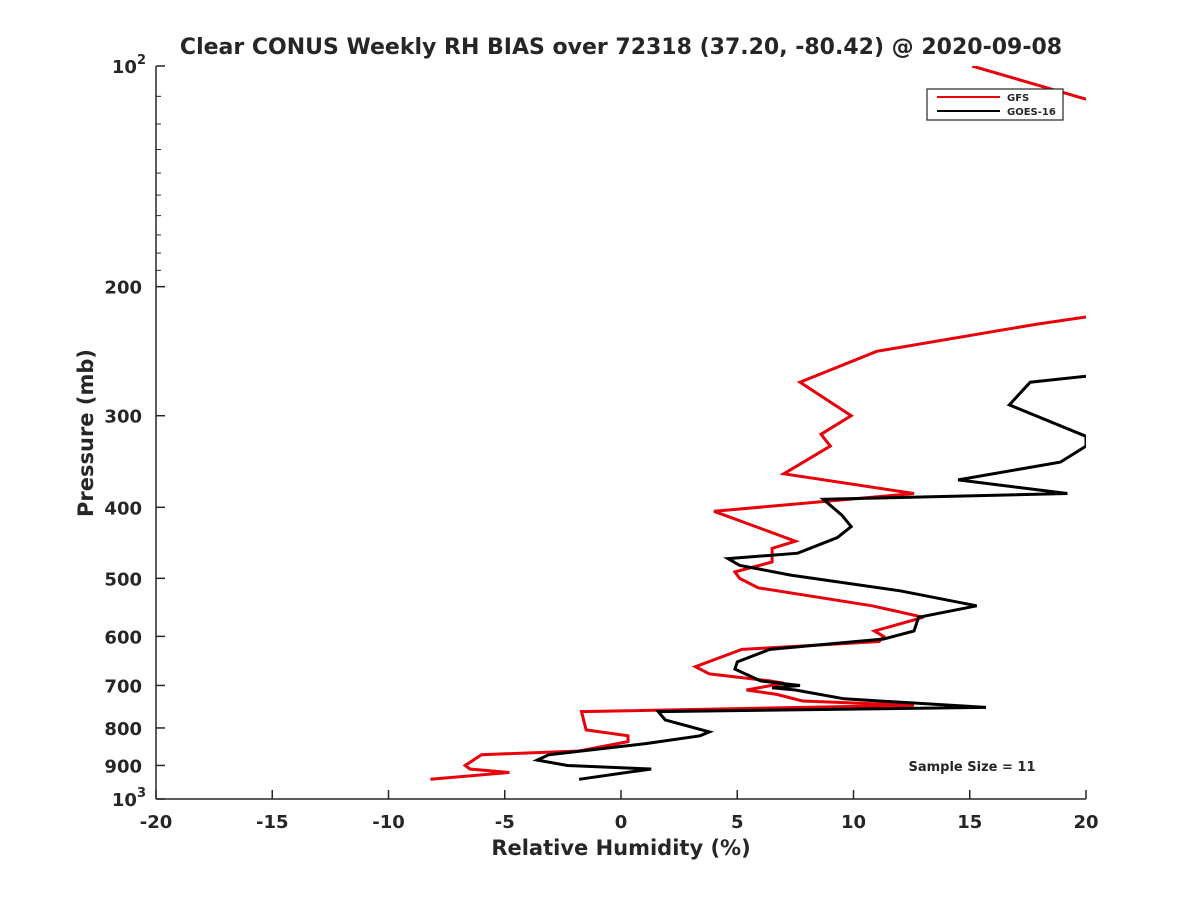 The height and width of the screenshot is (900, 1200). Describe the element at coordinates (388, 822) in the screenshot. I see `x-tick-label: -10` at that location.